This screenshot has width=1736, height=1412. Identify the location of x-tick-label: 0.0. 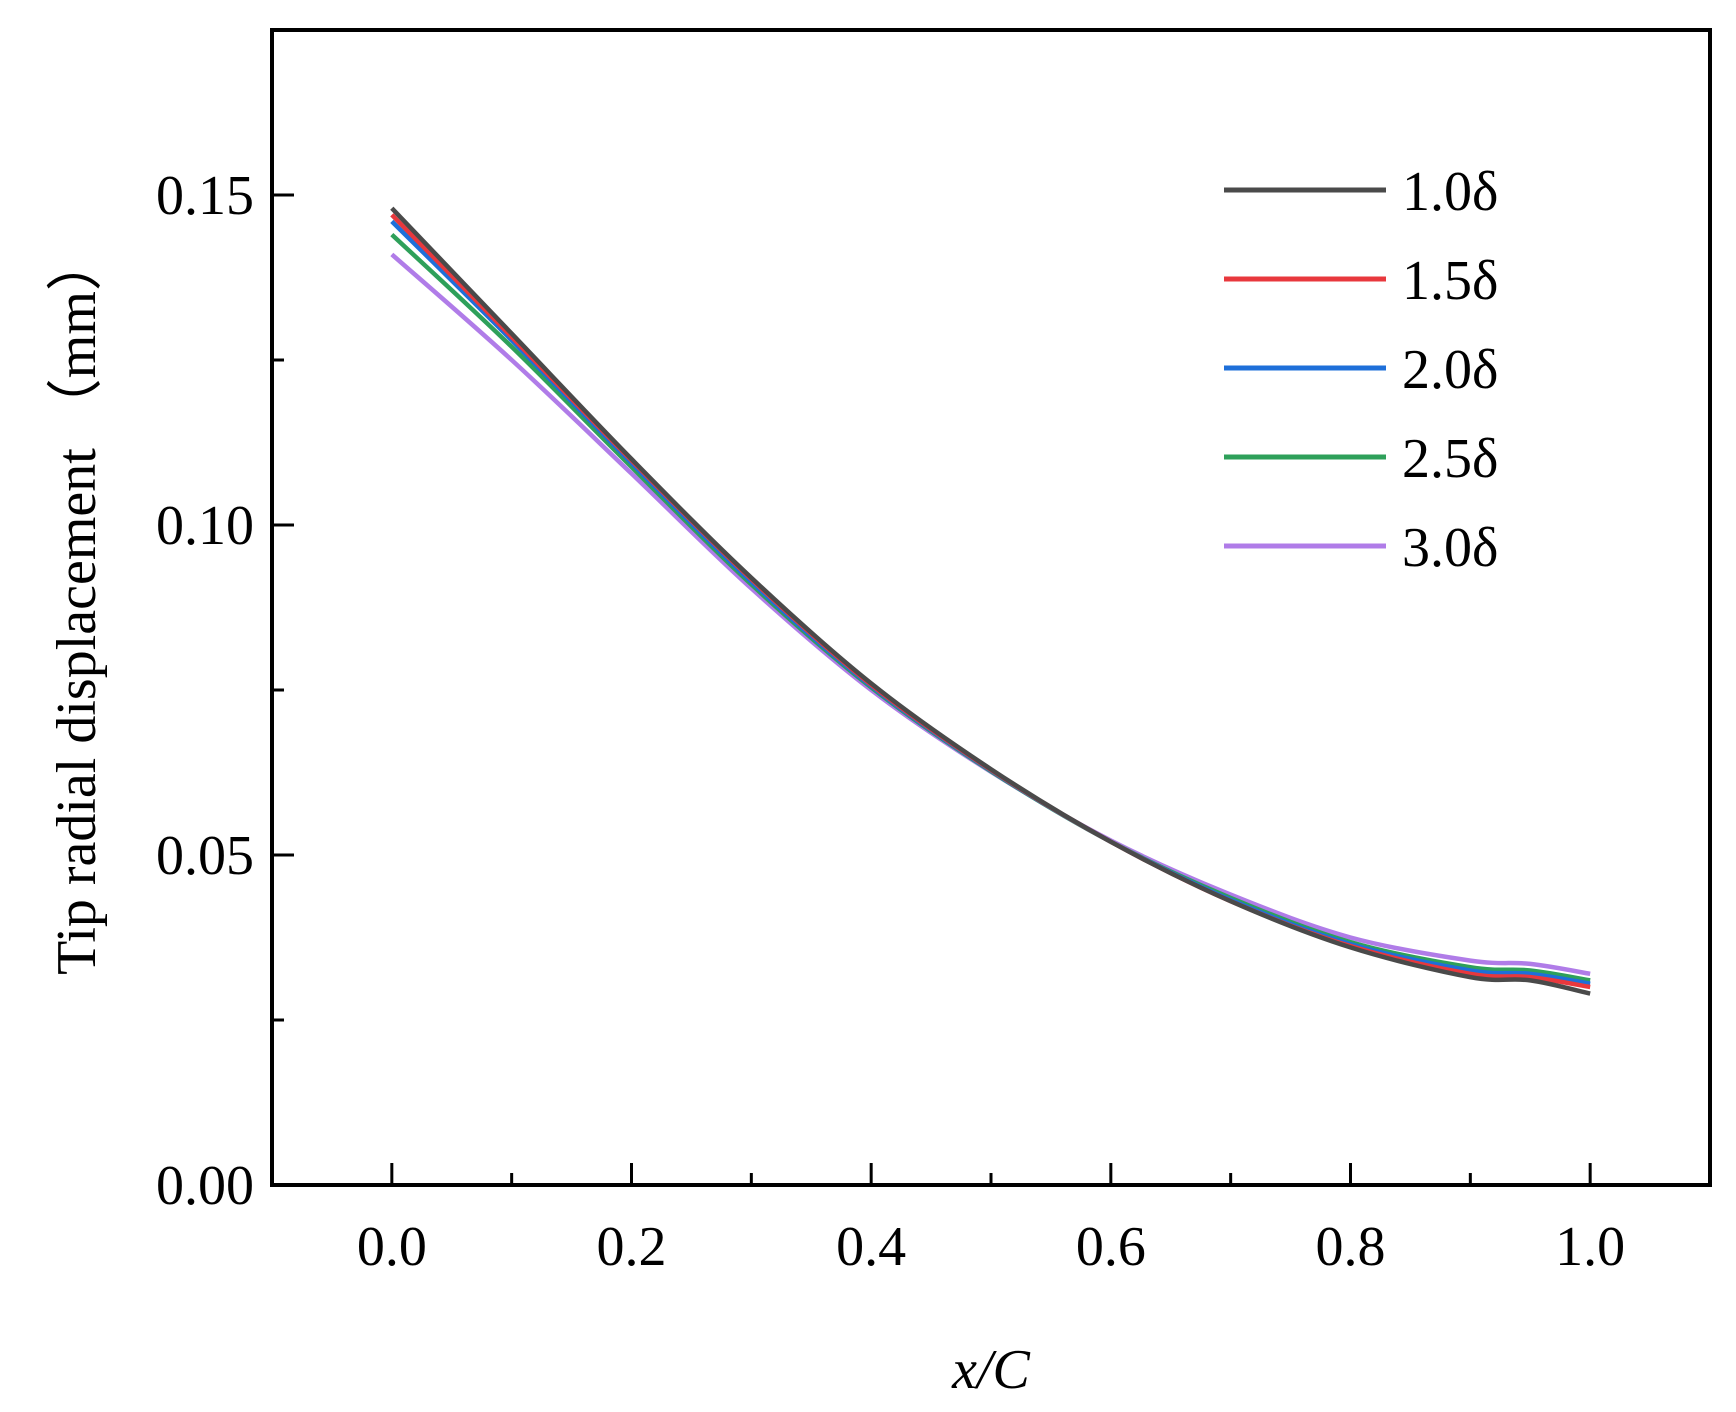
(392, 1247).